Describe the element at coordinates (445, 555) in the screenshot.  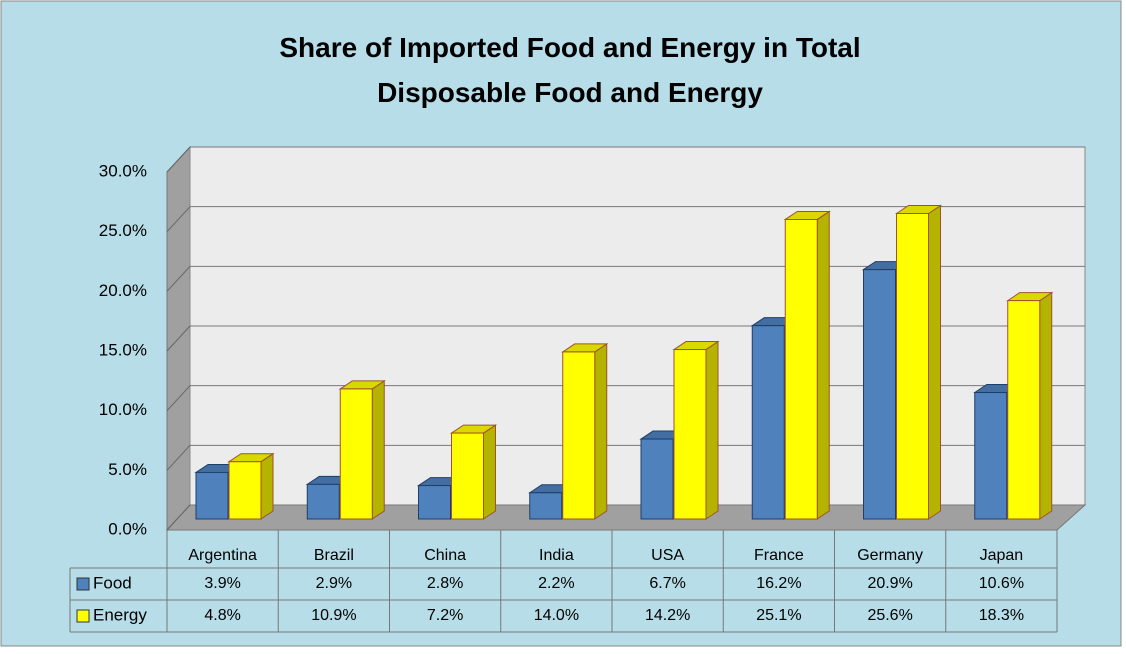
I see `x-tick-label: China` at that location.